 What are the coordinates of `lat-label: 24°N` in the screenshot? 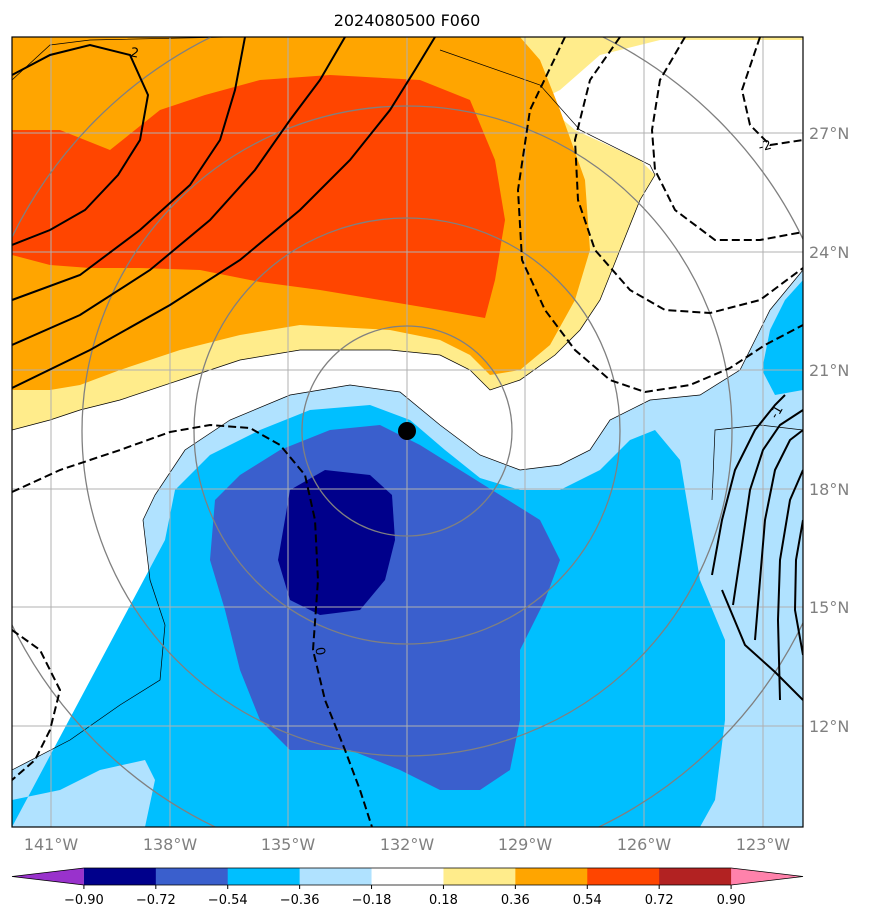 It's located at (829, 252).